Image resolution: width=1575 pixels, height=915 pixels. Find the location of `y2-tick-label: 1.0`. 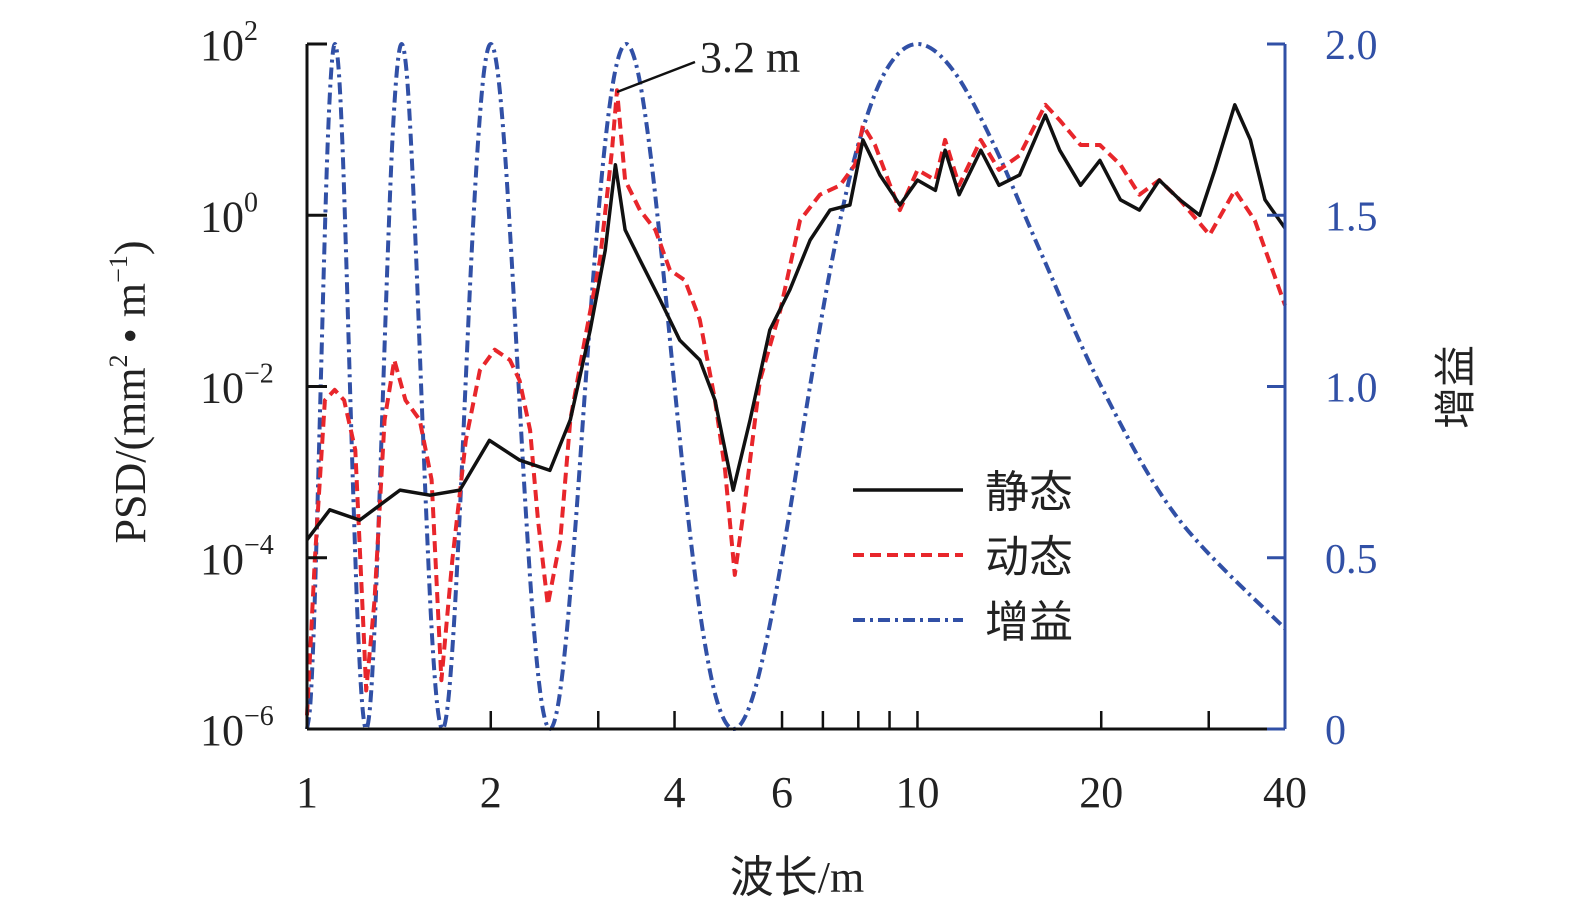

y2-tick-label: 1.0 is located at coordinates (1351, 389).